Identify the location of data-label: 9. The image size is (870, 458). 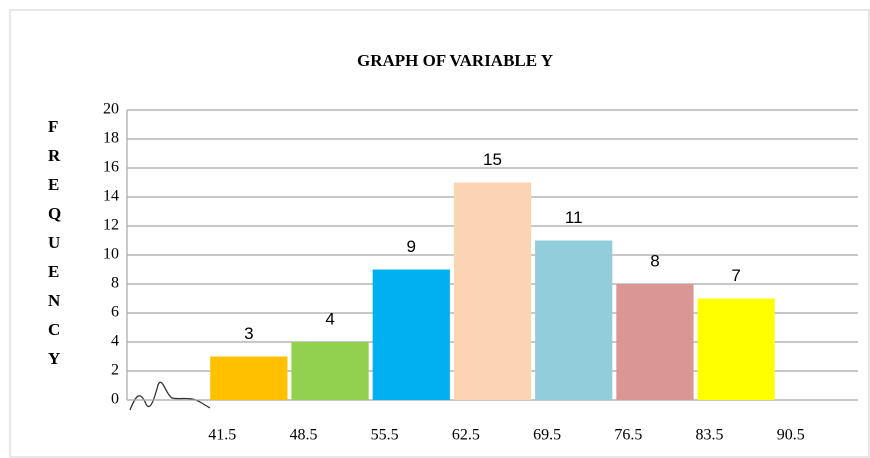
(411, 246).